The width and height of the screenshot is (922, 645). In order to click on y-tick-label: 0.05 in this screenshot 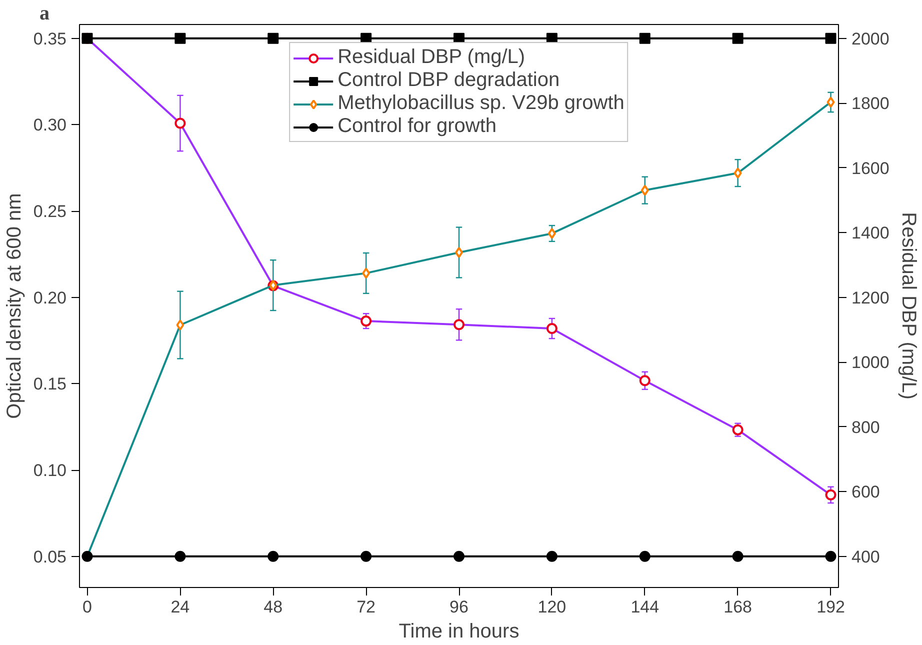, I will do `click(50, 556)`.